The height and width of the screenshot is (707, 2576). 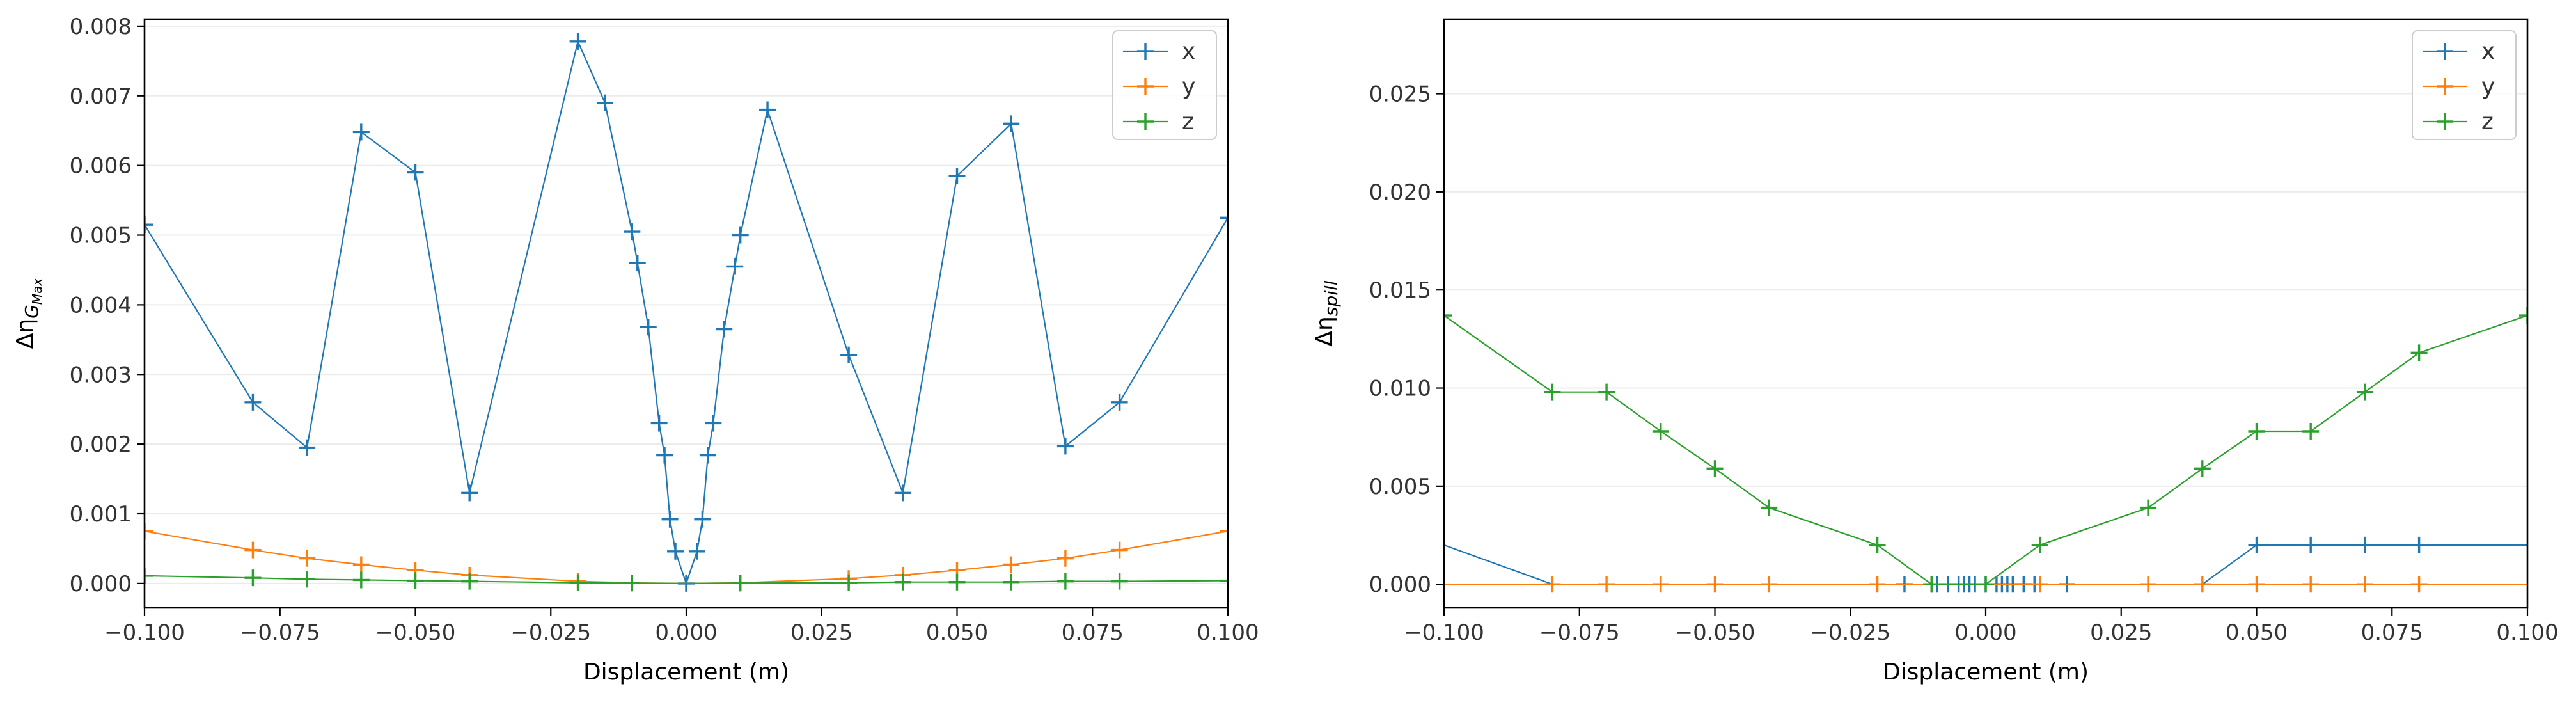 I want to click on y-tick-label: 0.006, so click(x=101, y=166).